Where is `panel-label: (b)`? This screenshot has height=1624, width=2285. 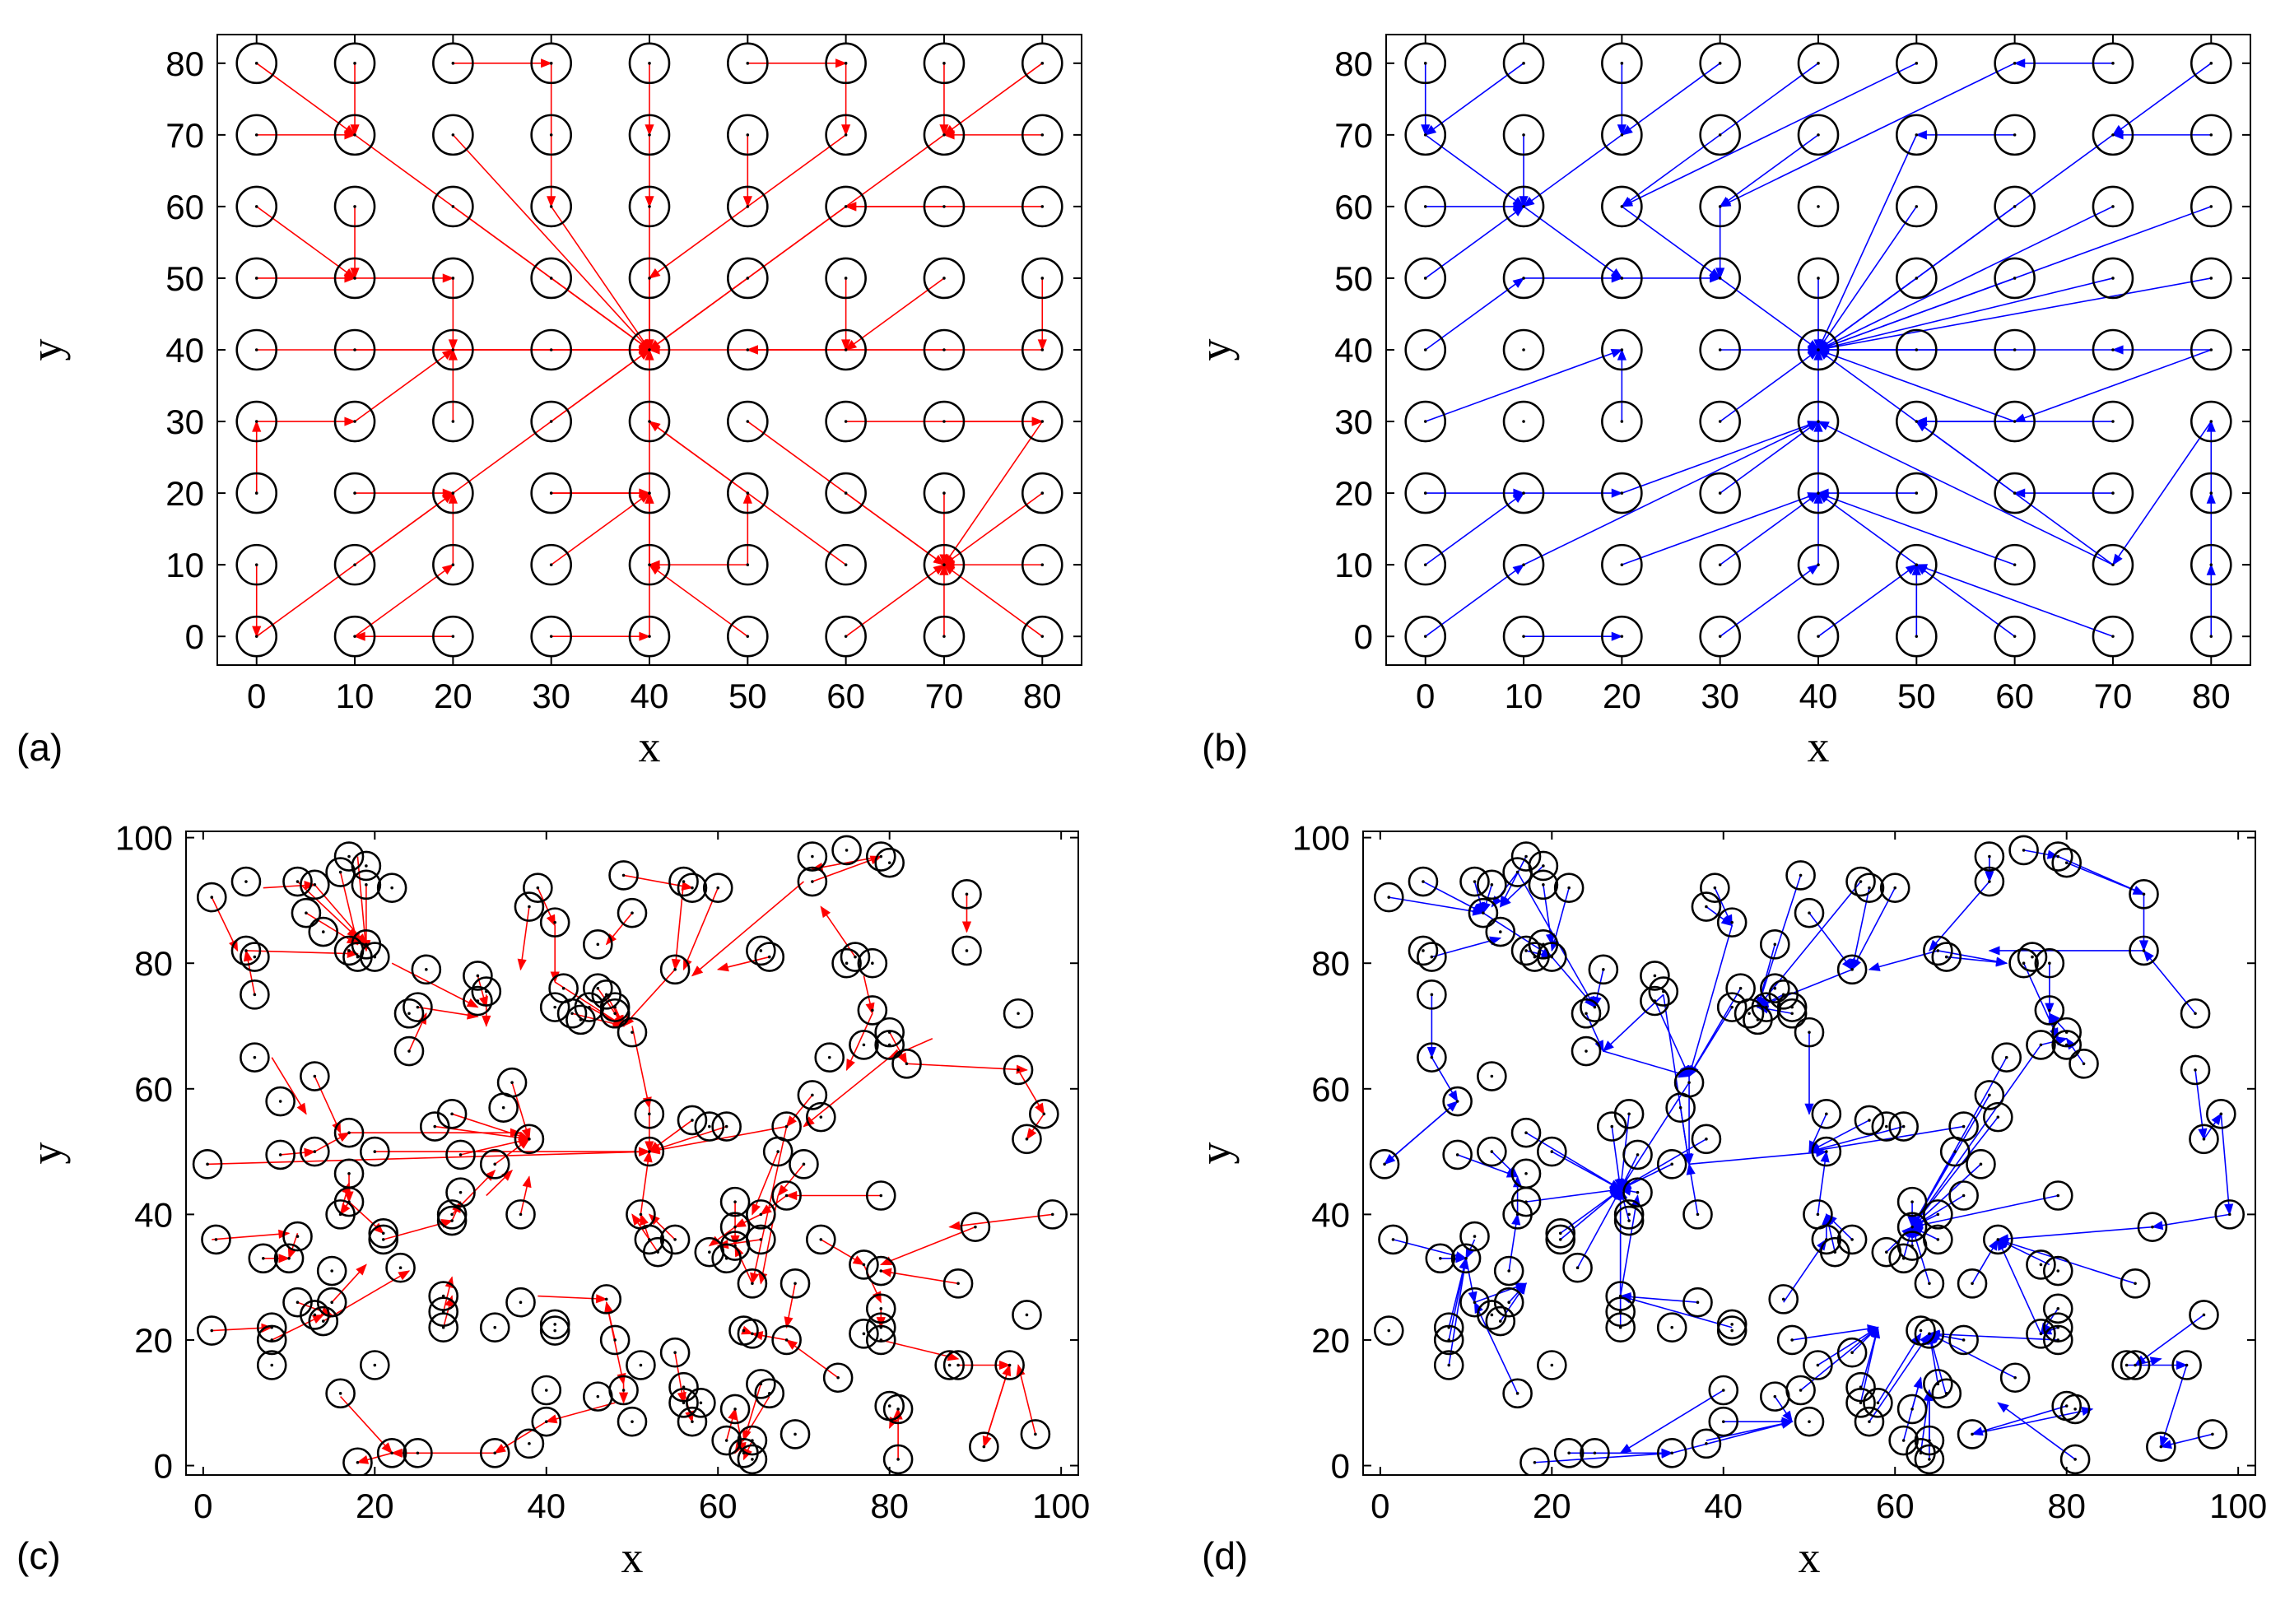 panel-label: (b) is located at coordinates (1225, 747).